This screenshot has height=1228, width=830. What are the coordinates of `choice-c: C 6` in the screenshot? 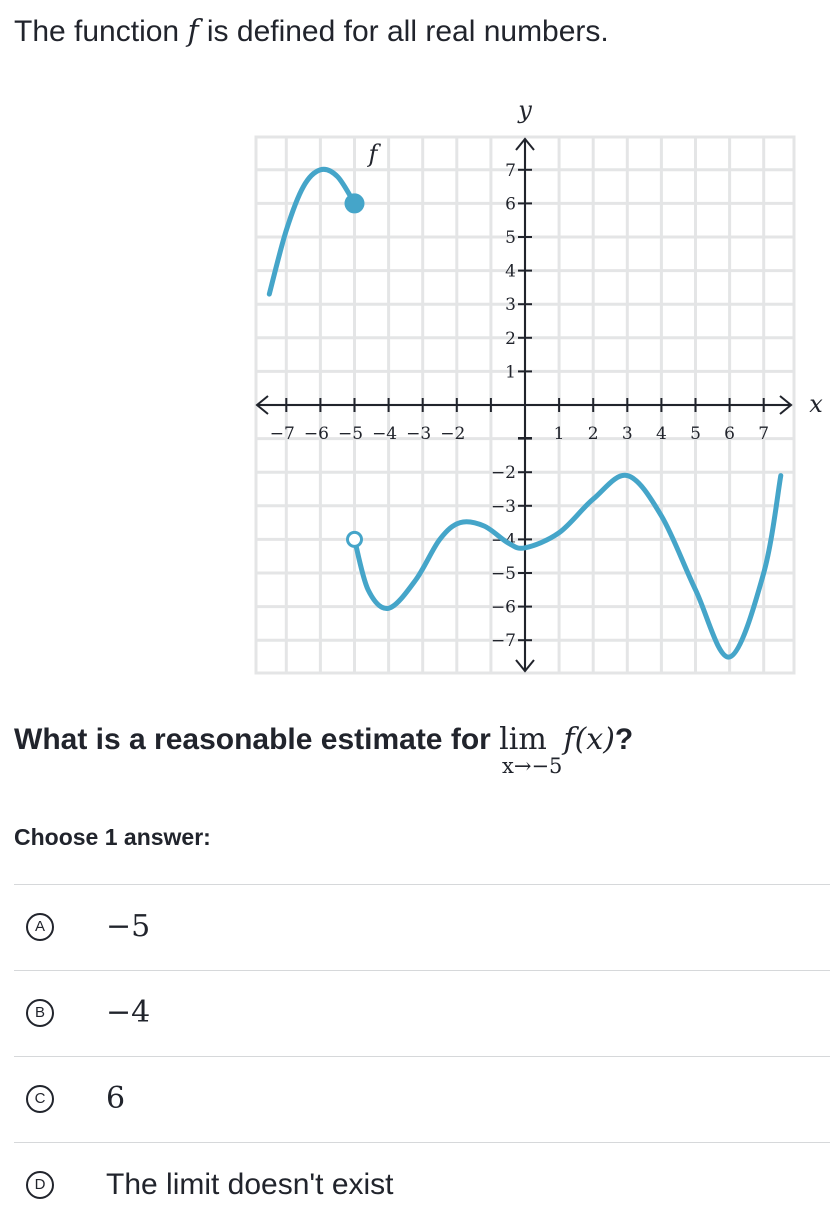 It's located at (422, 1099).